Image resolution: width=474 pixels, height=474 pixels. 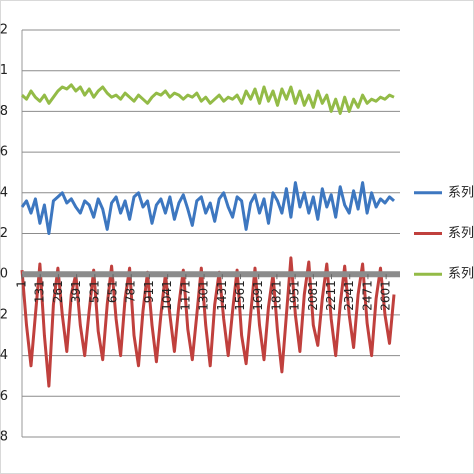 What do you see at coordinates (149, 291) in the screenshot?
I see `x-tick-label: 911` at bounding box center [149, 291].